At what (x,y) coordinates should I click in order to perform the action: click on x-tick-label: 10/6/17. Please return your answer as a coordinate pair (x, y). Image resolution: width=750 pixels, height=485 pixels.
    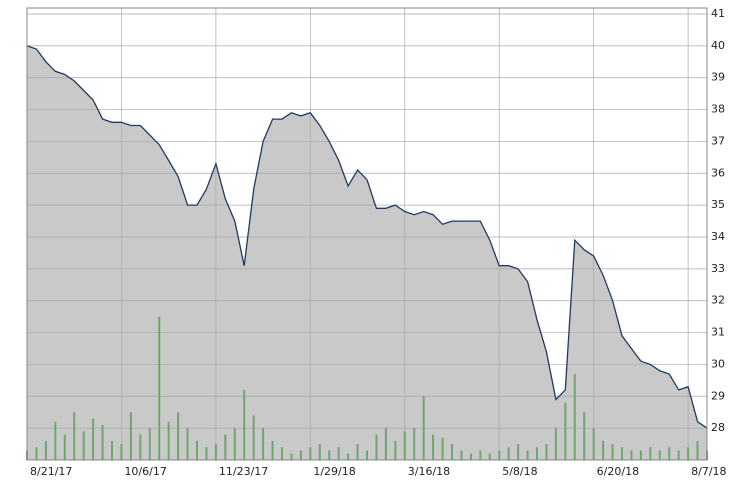
    Looking at the image, I should click on (145, 471).